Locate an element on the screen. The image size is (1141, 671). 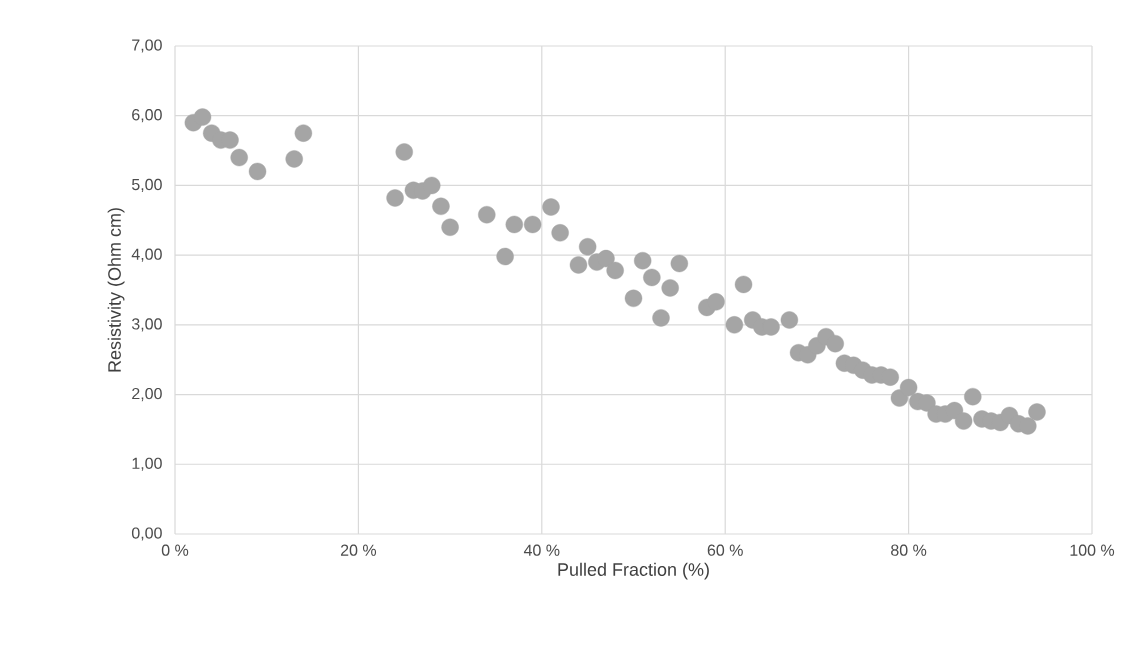
x-tick-label: 40 % is located at coordinates (541, 550).